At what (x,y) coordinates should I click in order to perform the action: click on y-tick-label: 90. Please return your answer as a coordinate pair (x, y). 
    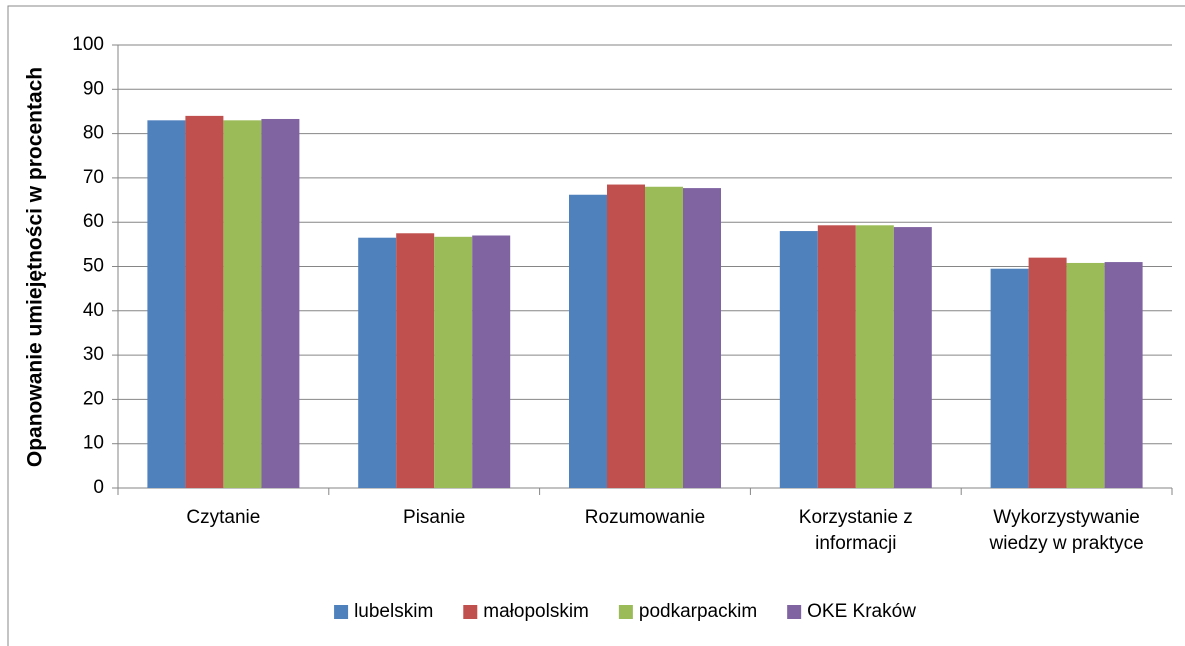
    Looking at the image, I should click on (93, 88).